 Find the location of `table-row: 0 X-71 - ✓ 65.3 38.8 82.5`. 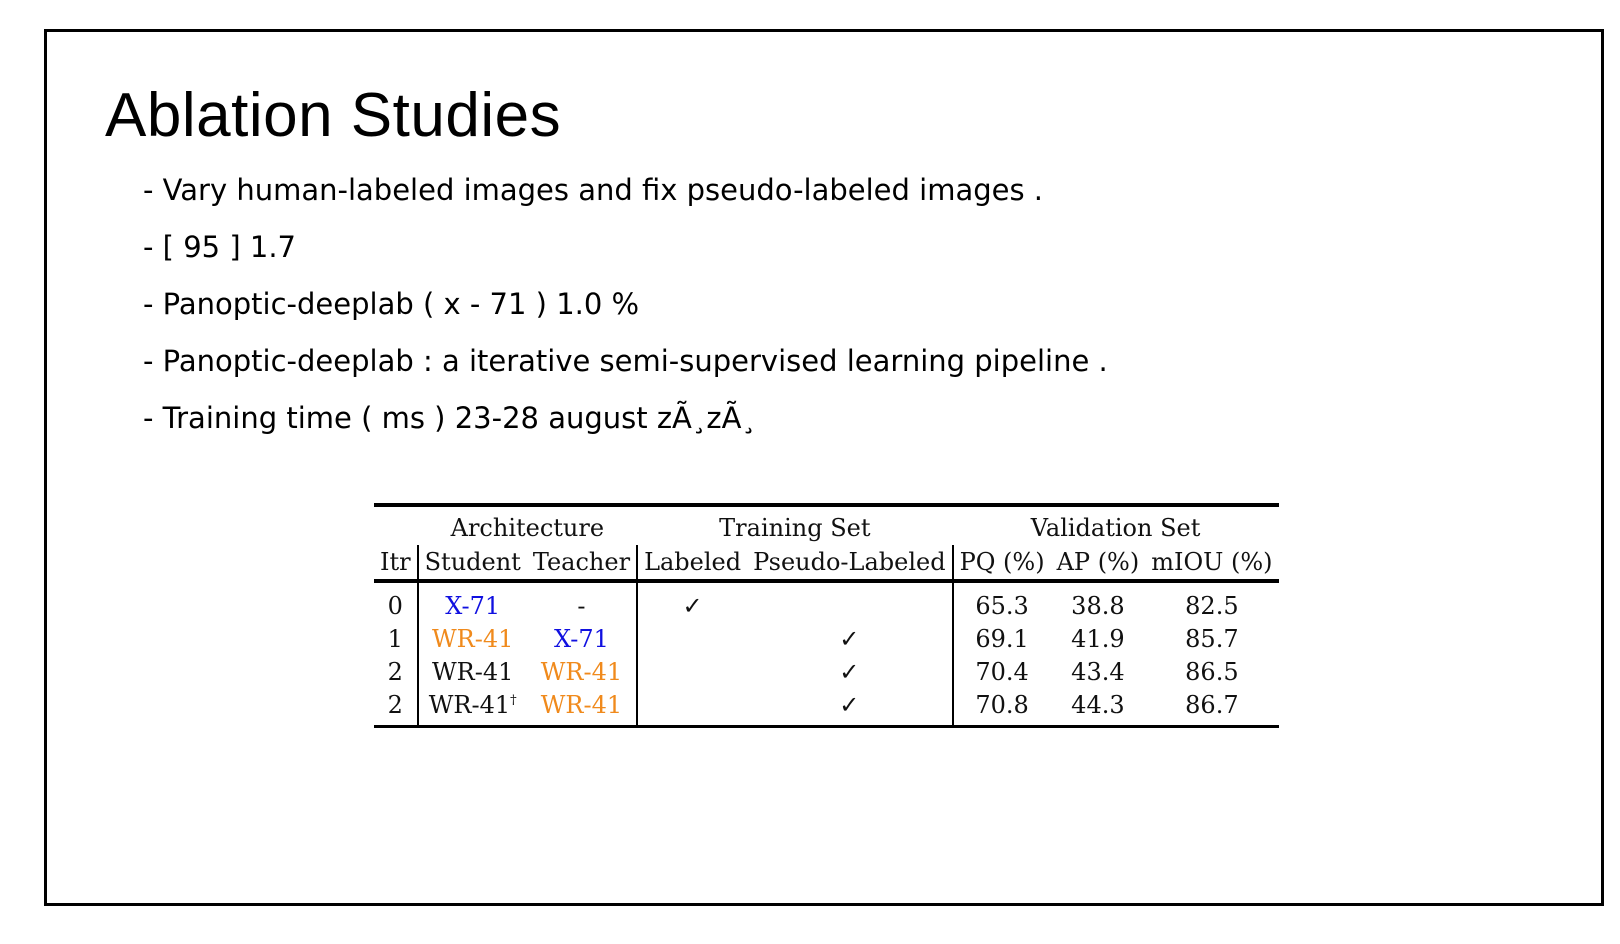

table-row: 0 X-71 - ✓ 65.3 38.8 82.5 is located at coordinates (826, 601).